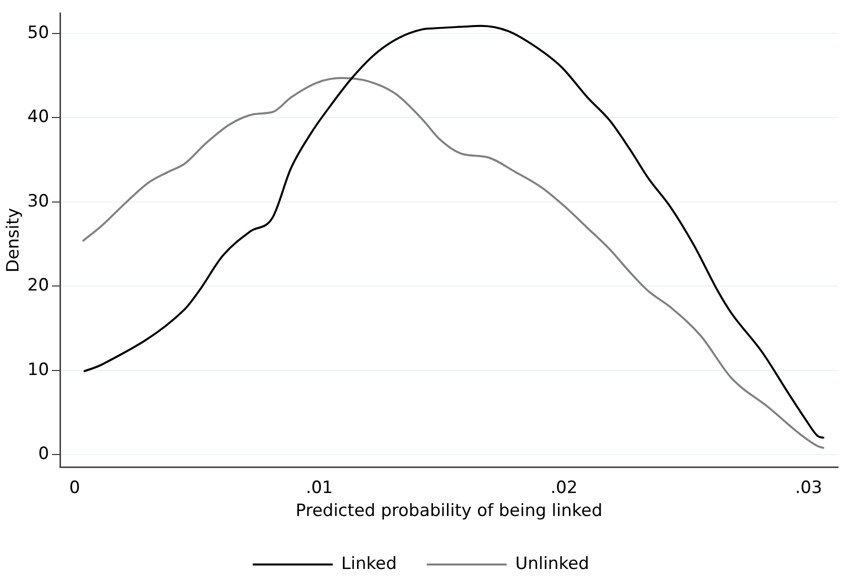 This screenshot has width=844, height=587. Describe the element at coordinates (38, 286) in the screenshot. I see `y-tick-label: 20` at that location.